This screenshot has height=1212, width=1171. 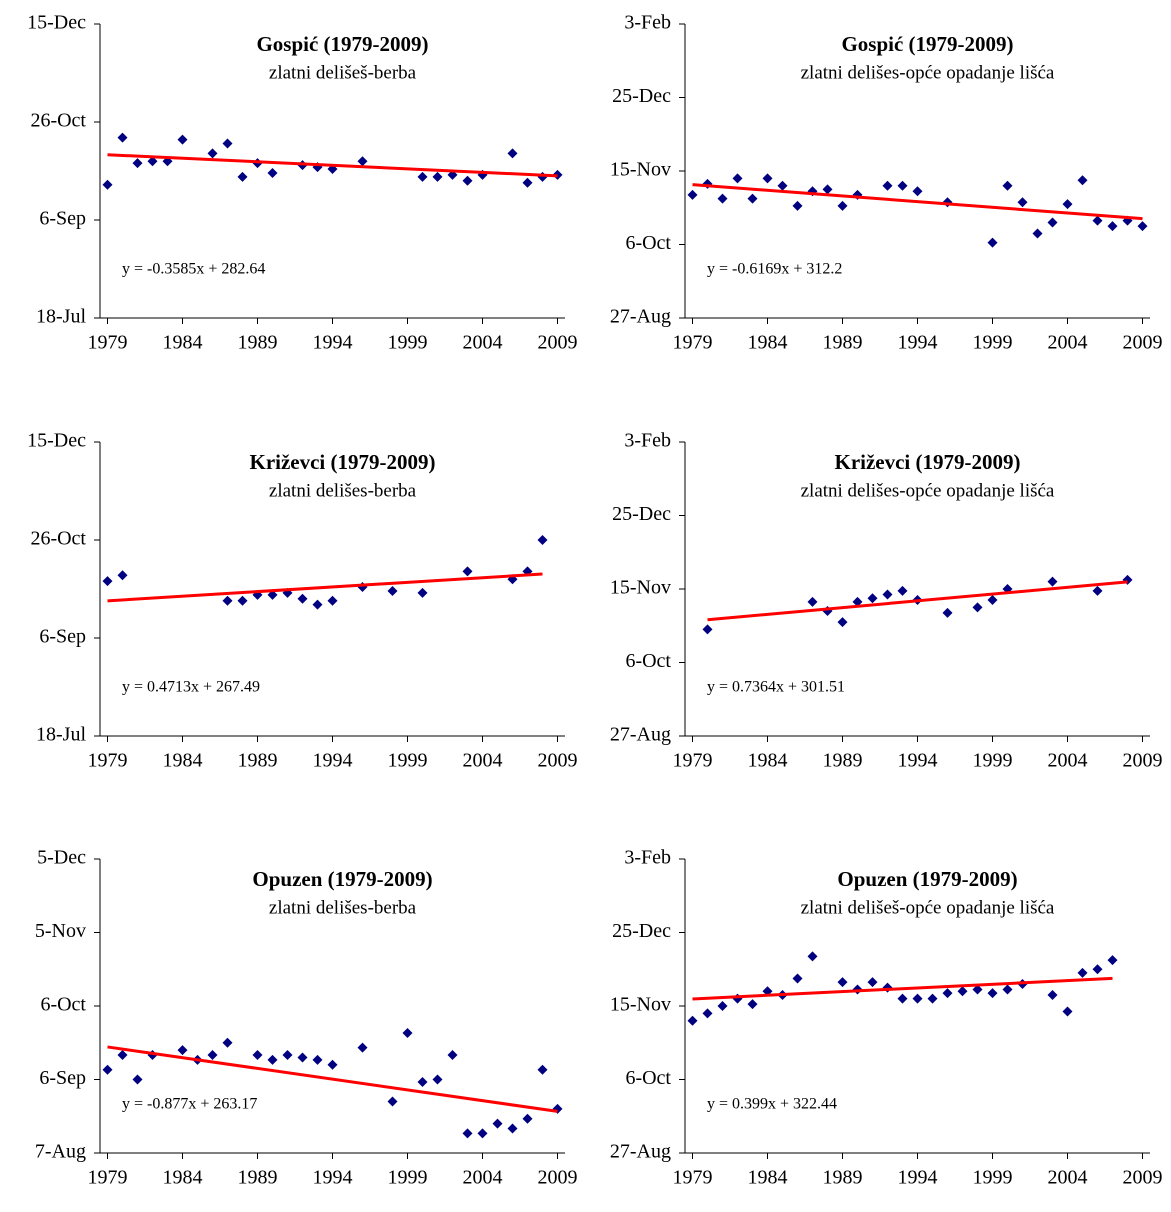 What do you see at coordinates (774, 269) in the screenshot?
I see `trend-equation: y = -0.6169x + 312.2` at bounding box center [774, 269].